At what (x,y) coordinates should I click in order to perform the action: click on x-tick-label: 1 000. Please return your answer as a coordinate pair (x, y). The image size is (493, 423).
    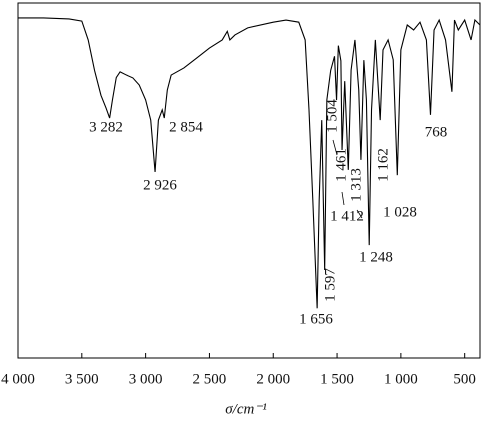
    Looking at the image, I should click on (401, 379).